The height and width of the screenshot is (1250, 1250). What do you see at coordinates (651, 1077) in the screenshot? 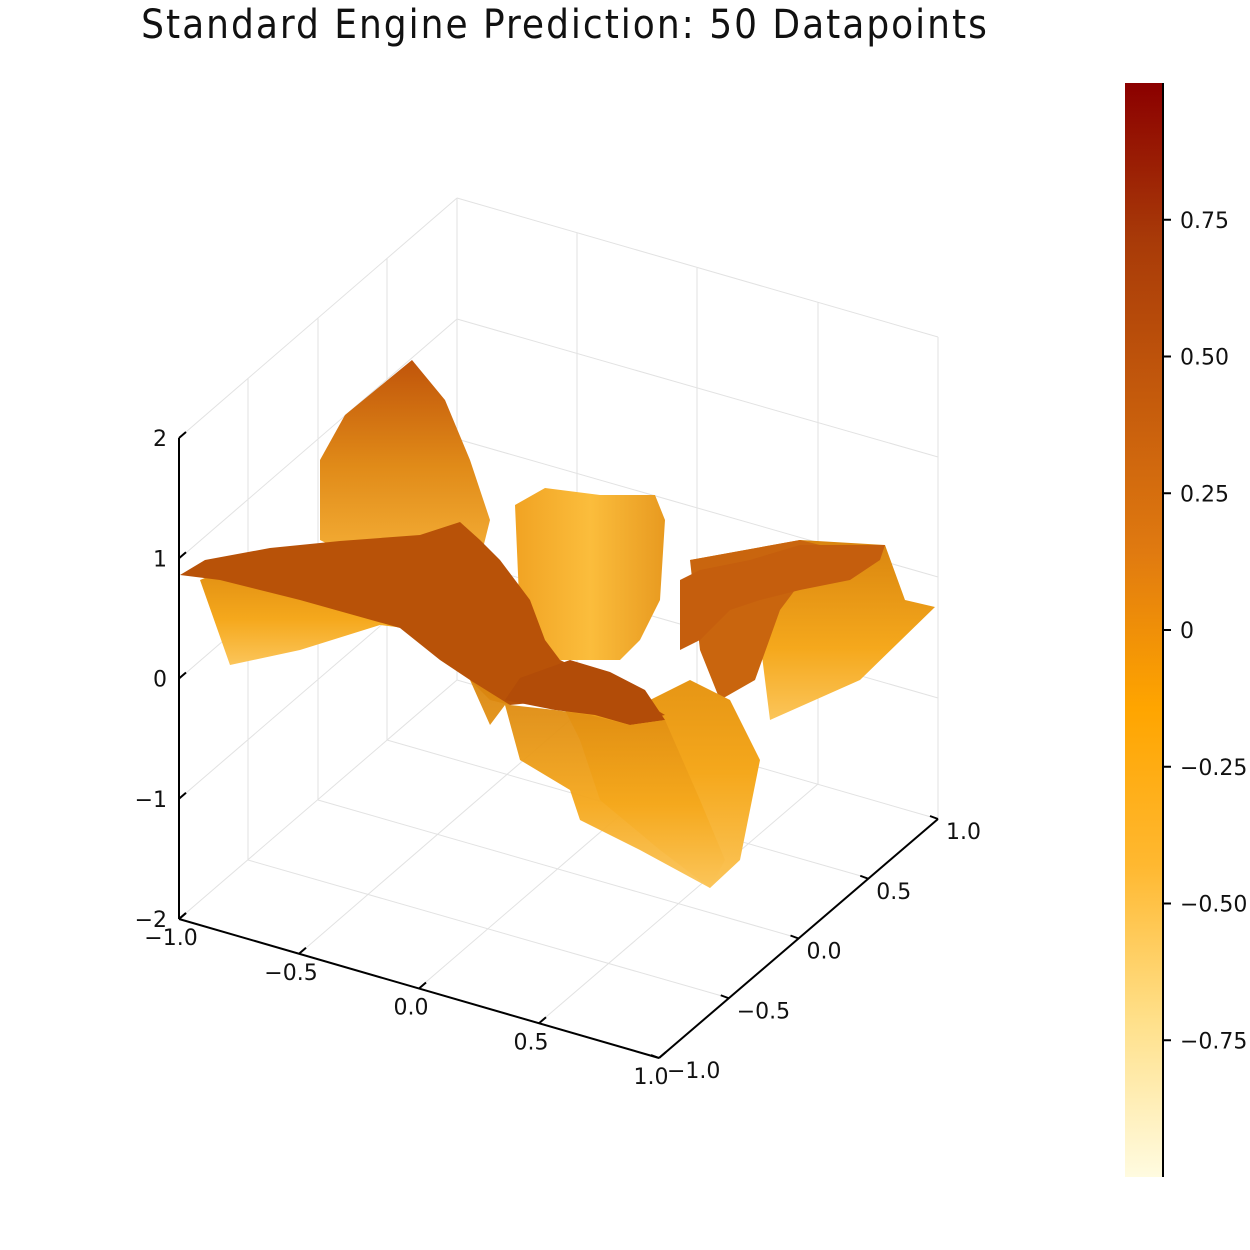
I see `x-tick-label: 1.0` at bounding box center [651, 1077].